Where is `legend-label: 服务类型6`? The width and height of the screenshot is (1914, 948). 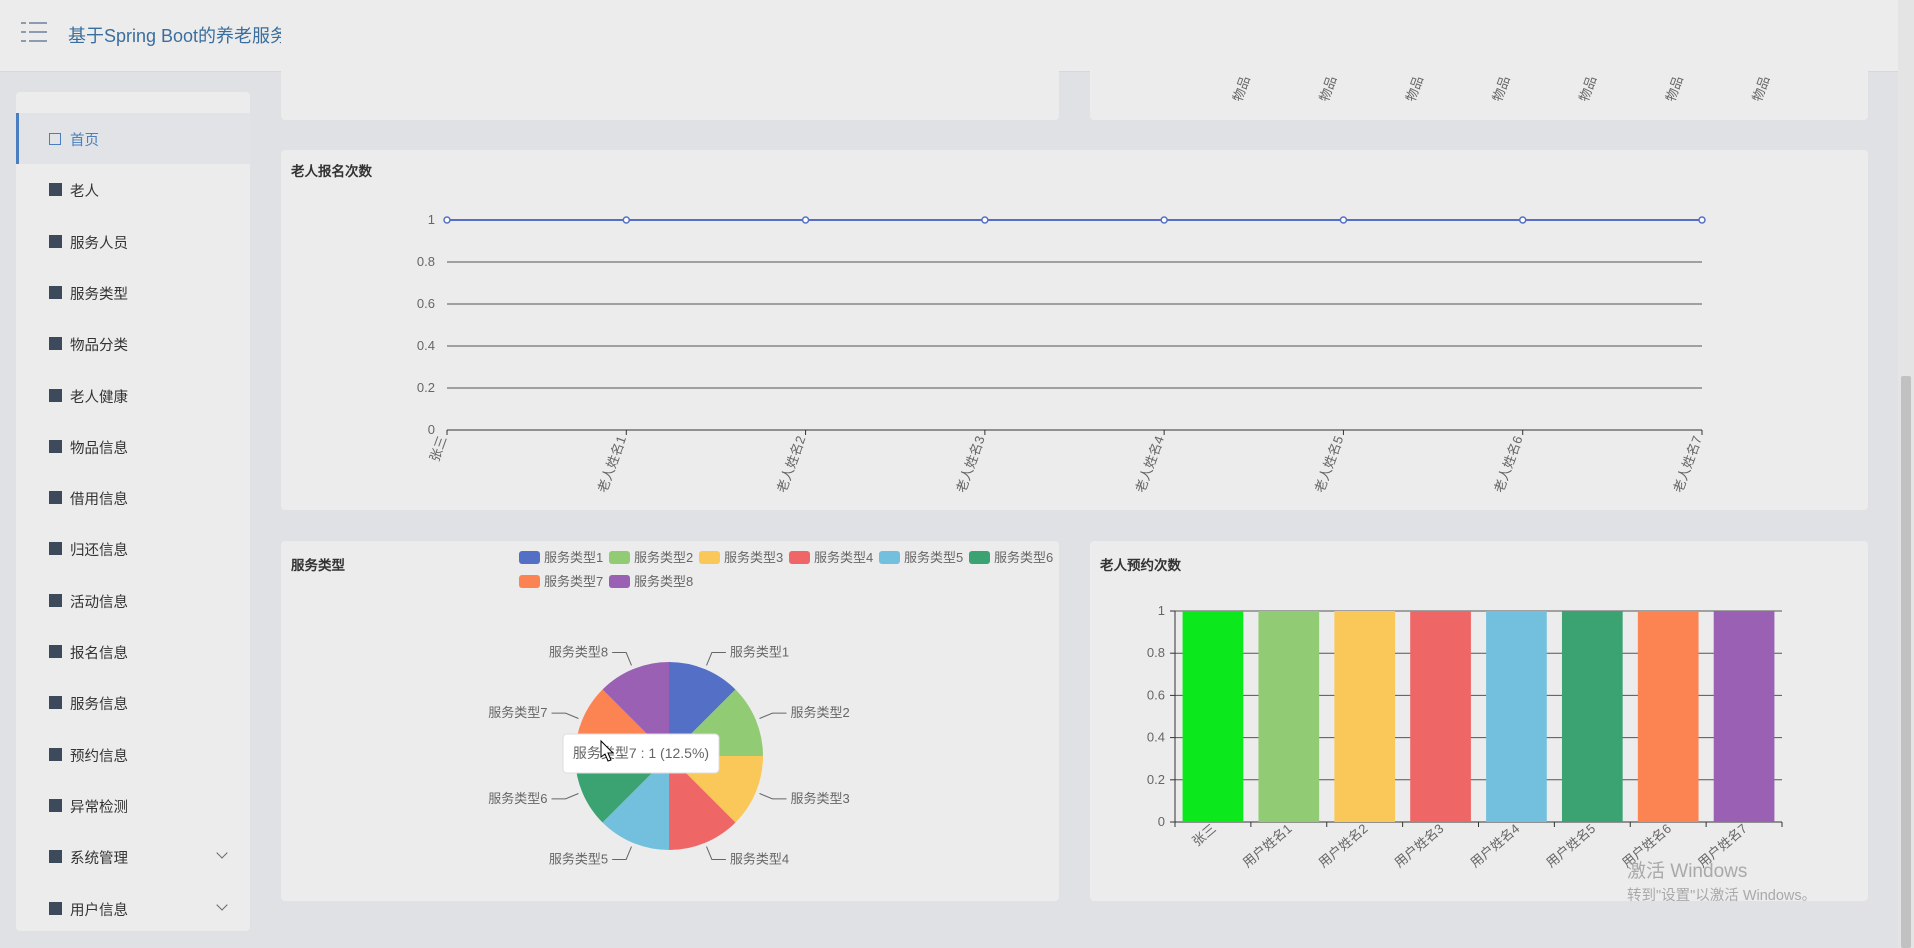
legend-label: 服务类型6 is located at coordinates (1023, 557).